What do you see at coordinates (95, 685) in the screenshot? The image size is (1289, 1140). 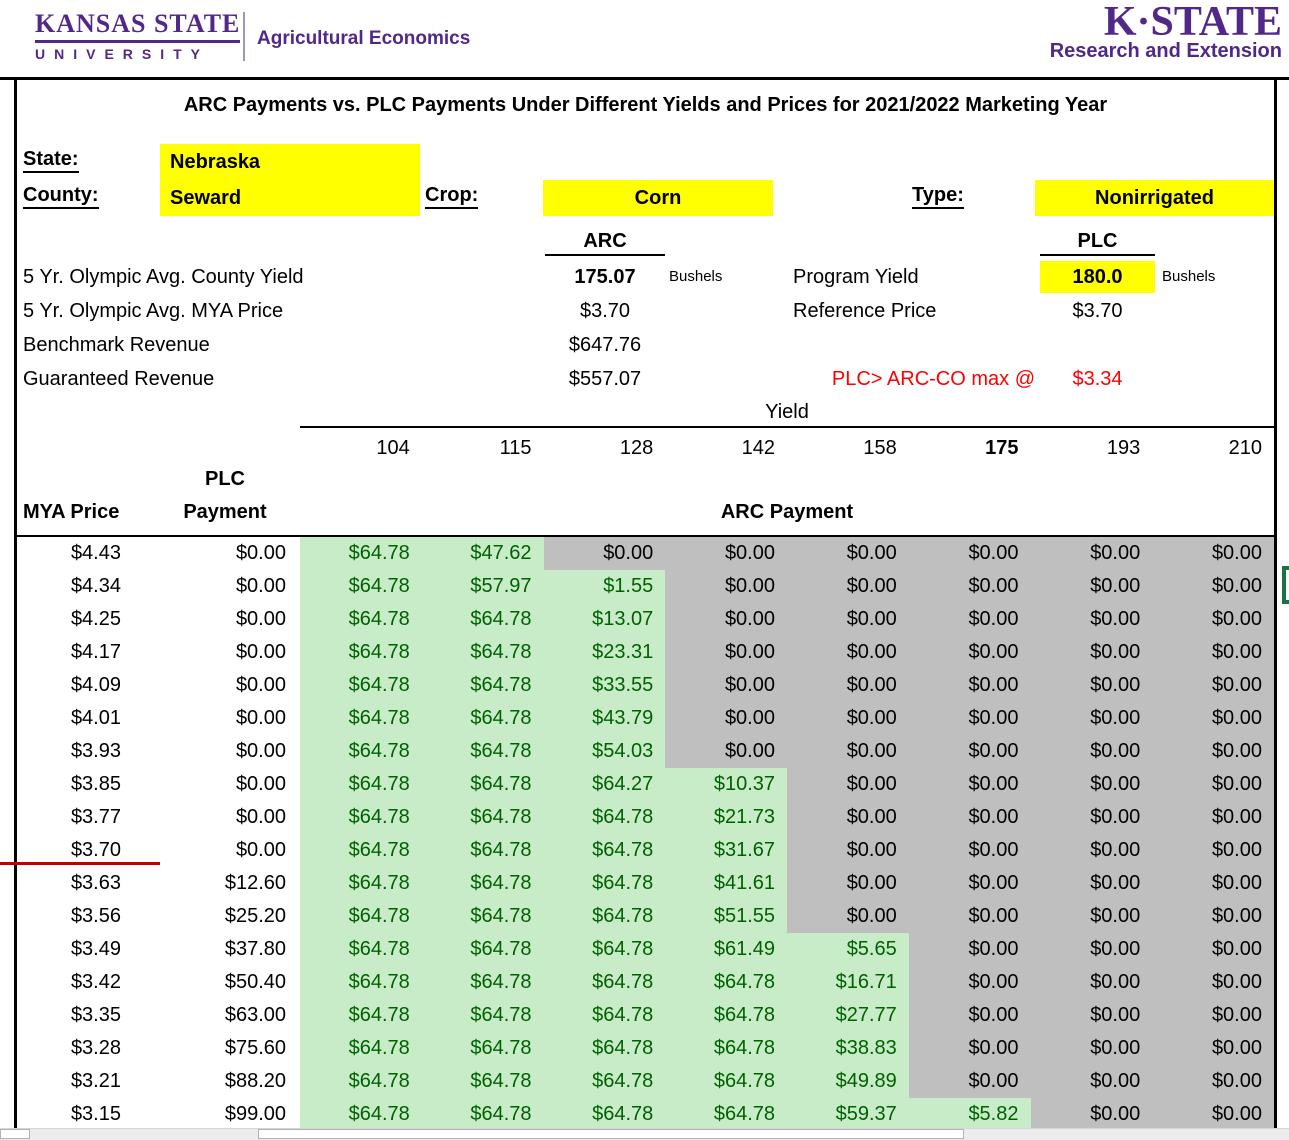 I see `mya-price-cell: $4.09` at bounding box center [95, 685].